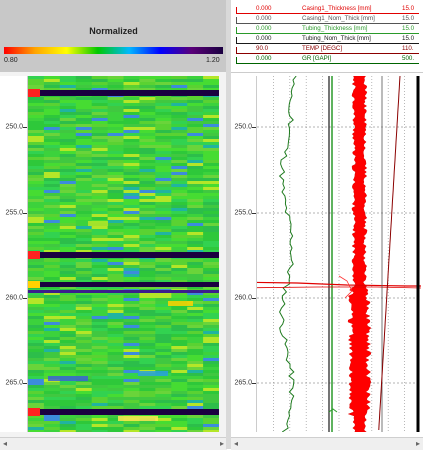  Describe the element at coordinates (243, 127) in the screenshot. I see `right-depth-label-250: 250.0` at that location.